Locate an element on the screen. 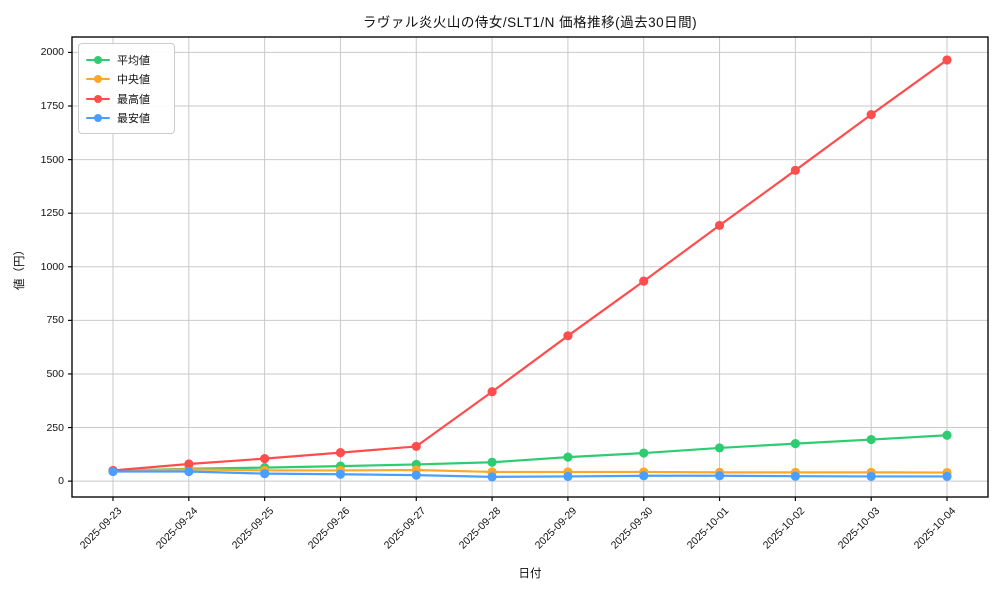 The image size is (1000, 600). y-tick-label: 250 is located at coordinates (55, 427).